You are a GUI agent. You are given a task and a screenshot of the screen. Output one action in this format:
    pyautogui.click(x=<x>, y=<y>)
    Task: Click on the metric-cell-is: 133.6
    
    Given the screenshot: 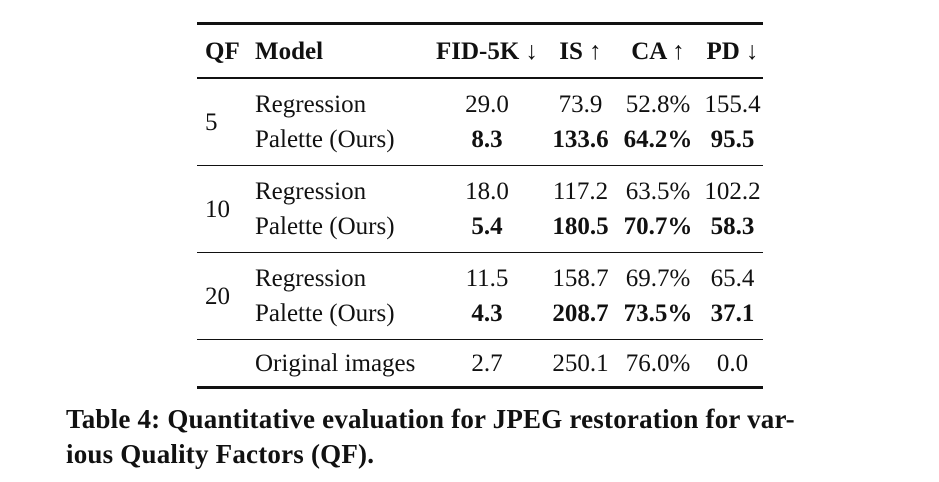 What is the action you would take?
    pyautogui.click(x=580, y=139)
    